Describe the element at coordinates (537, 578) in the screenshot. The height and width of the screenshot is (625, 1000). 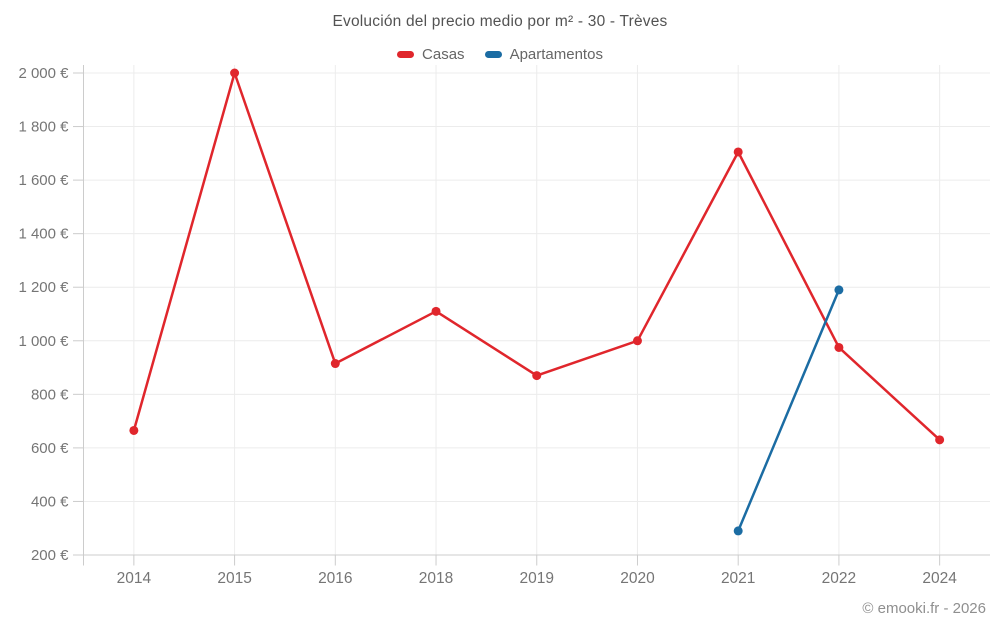
I see `x-tick-label: 2019` at that location.